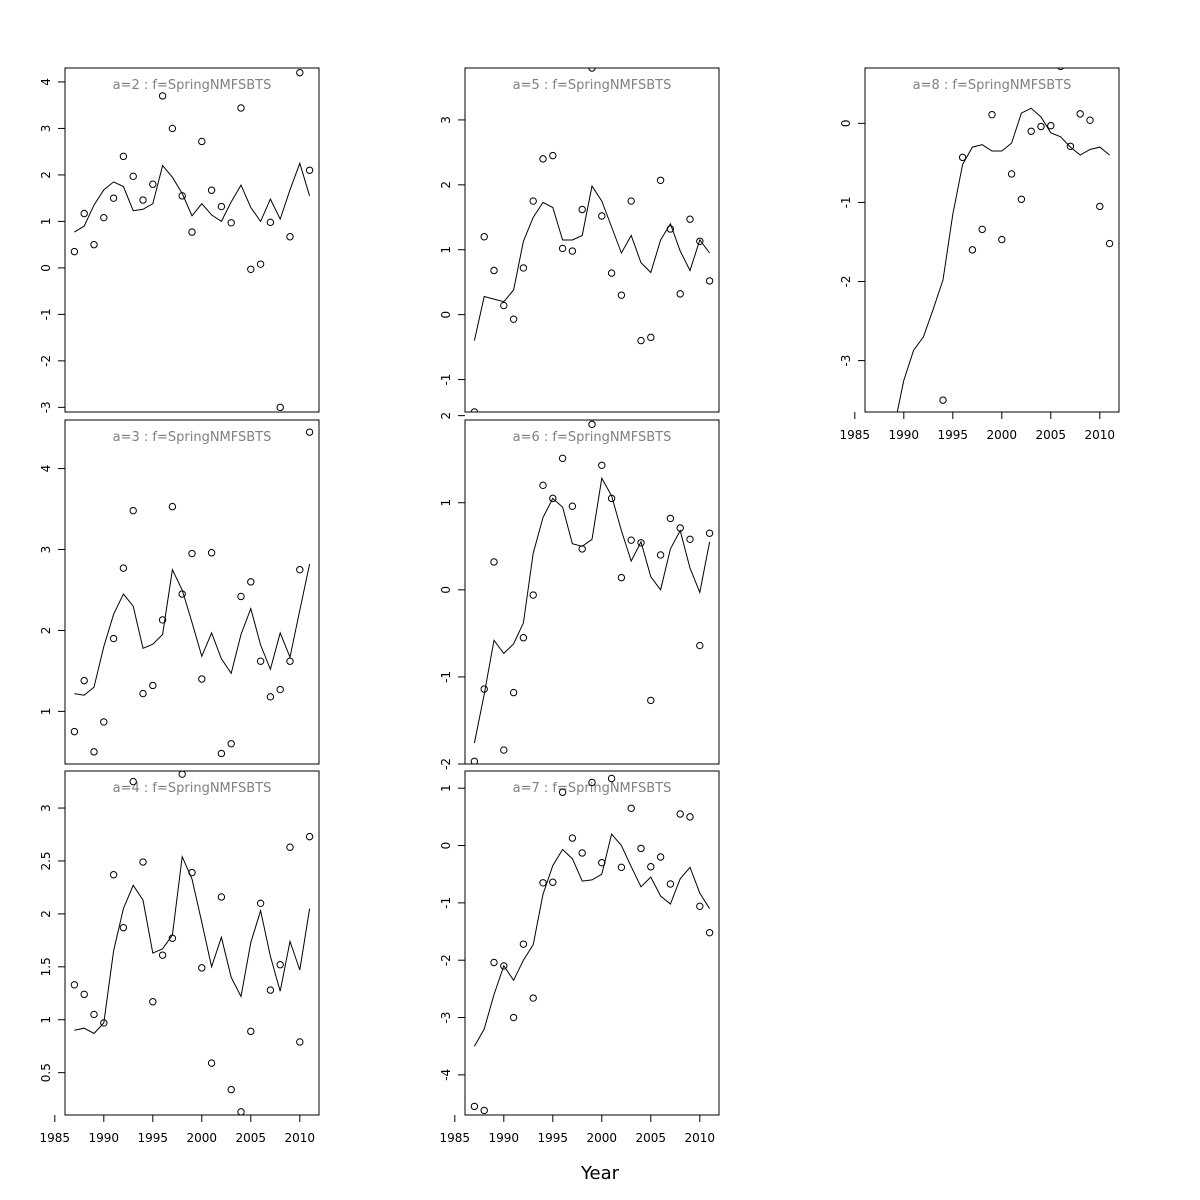  Describe the element at coordinates (300, 1138) in the screenshot. I see `x-tick-label: 2010` at that location.